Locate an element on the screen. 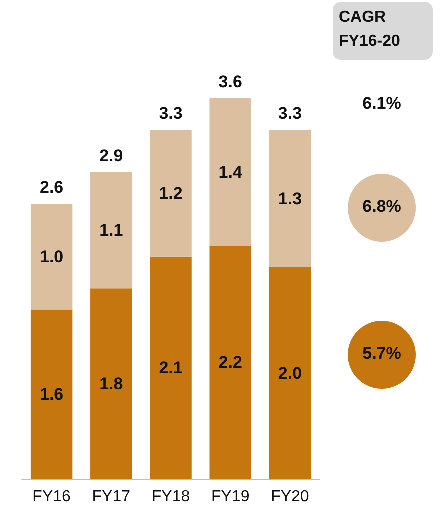  data-label: 2.2 is located at coordinates (230, 362).